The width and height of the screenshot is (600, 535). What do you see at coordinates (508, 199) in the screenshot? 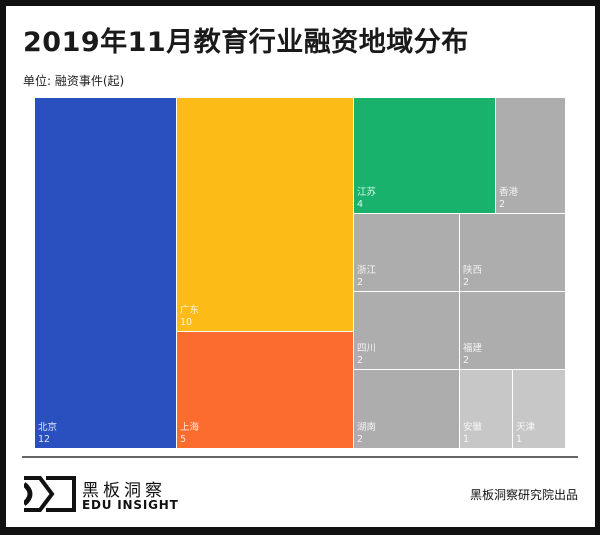
I see `cell-label: 香港 2` at bounding box center [508, 199].